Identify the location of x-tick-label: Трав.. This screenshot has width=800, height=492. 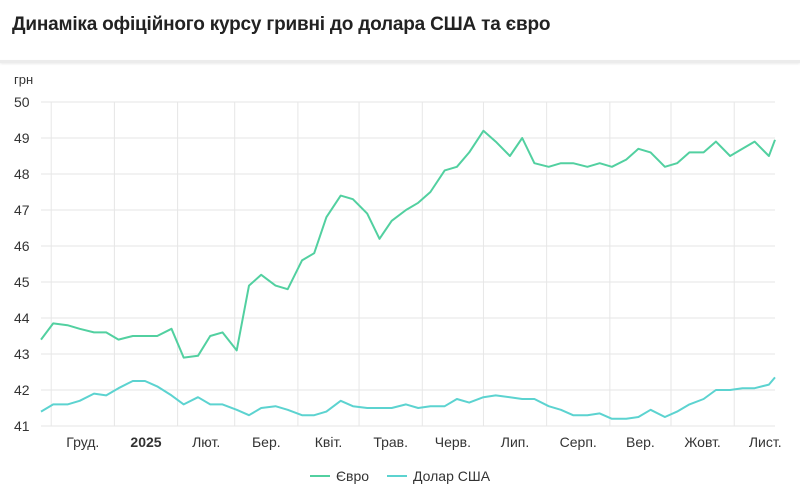
(390, 442).